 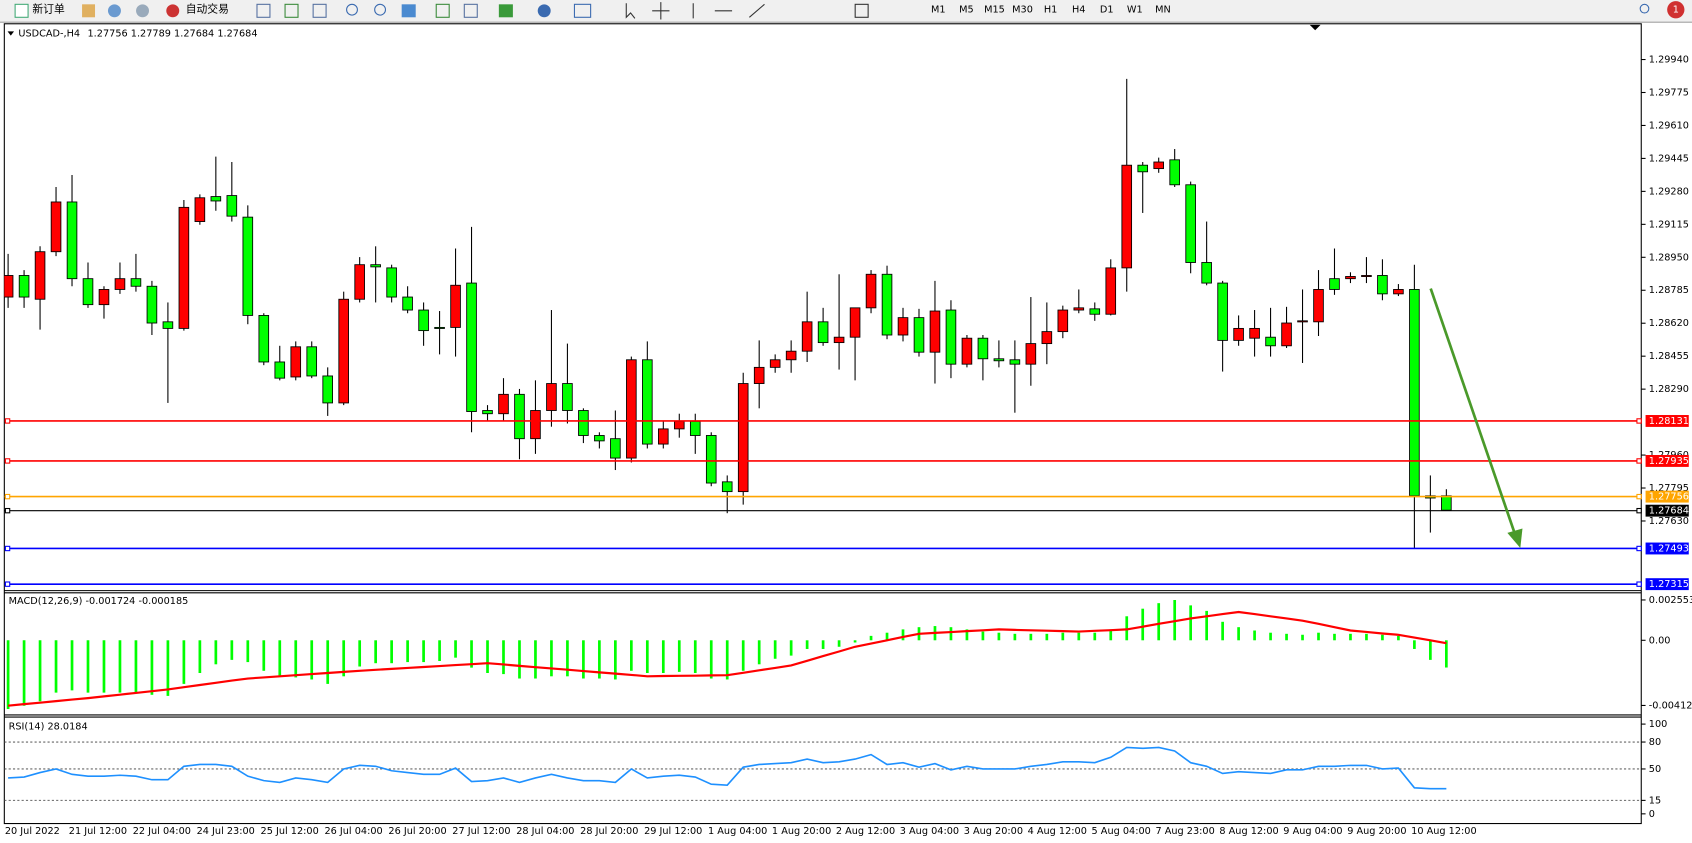 What do you see at coordinates (1135, 10) in the screenshot?
I see `timeframe-button: W1` at bounding box center [1135, 10].